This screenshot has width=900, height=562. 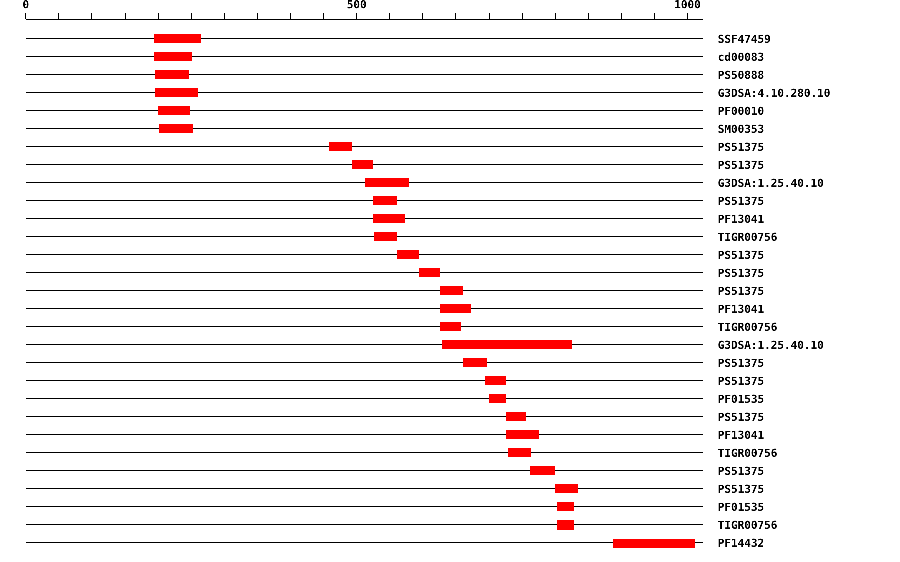 What do you see at coordinates (356, 6) in the screenshot?
I see `x-tick-label: 500` at bounding box center [356, 6].